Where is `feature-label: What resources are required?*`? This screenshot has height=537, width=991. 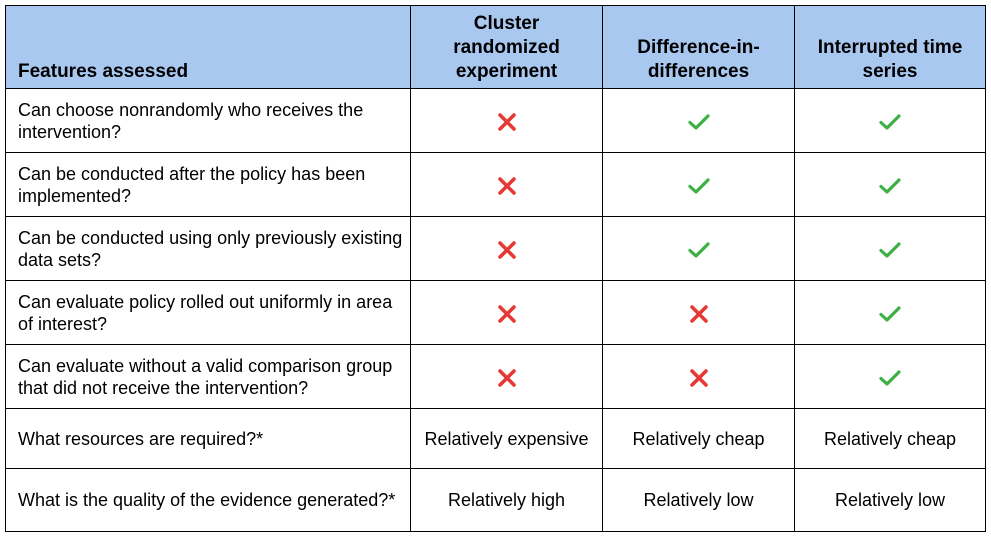
feature-label: What resources are required?* is located at coordinates (208, 438).